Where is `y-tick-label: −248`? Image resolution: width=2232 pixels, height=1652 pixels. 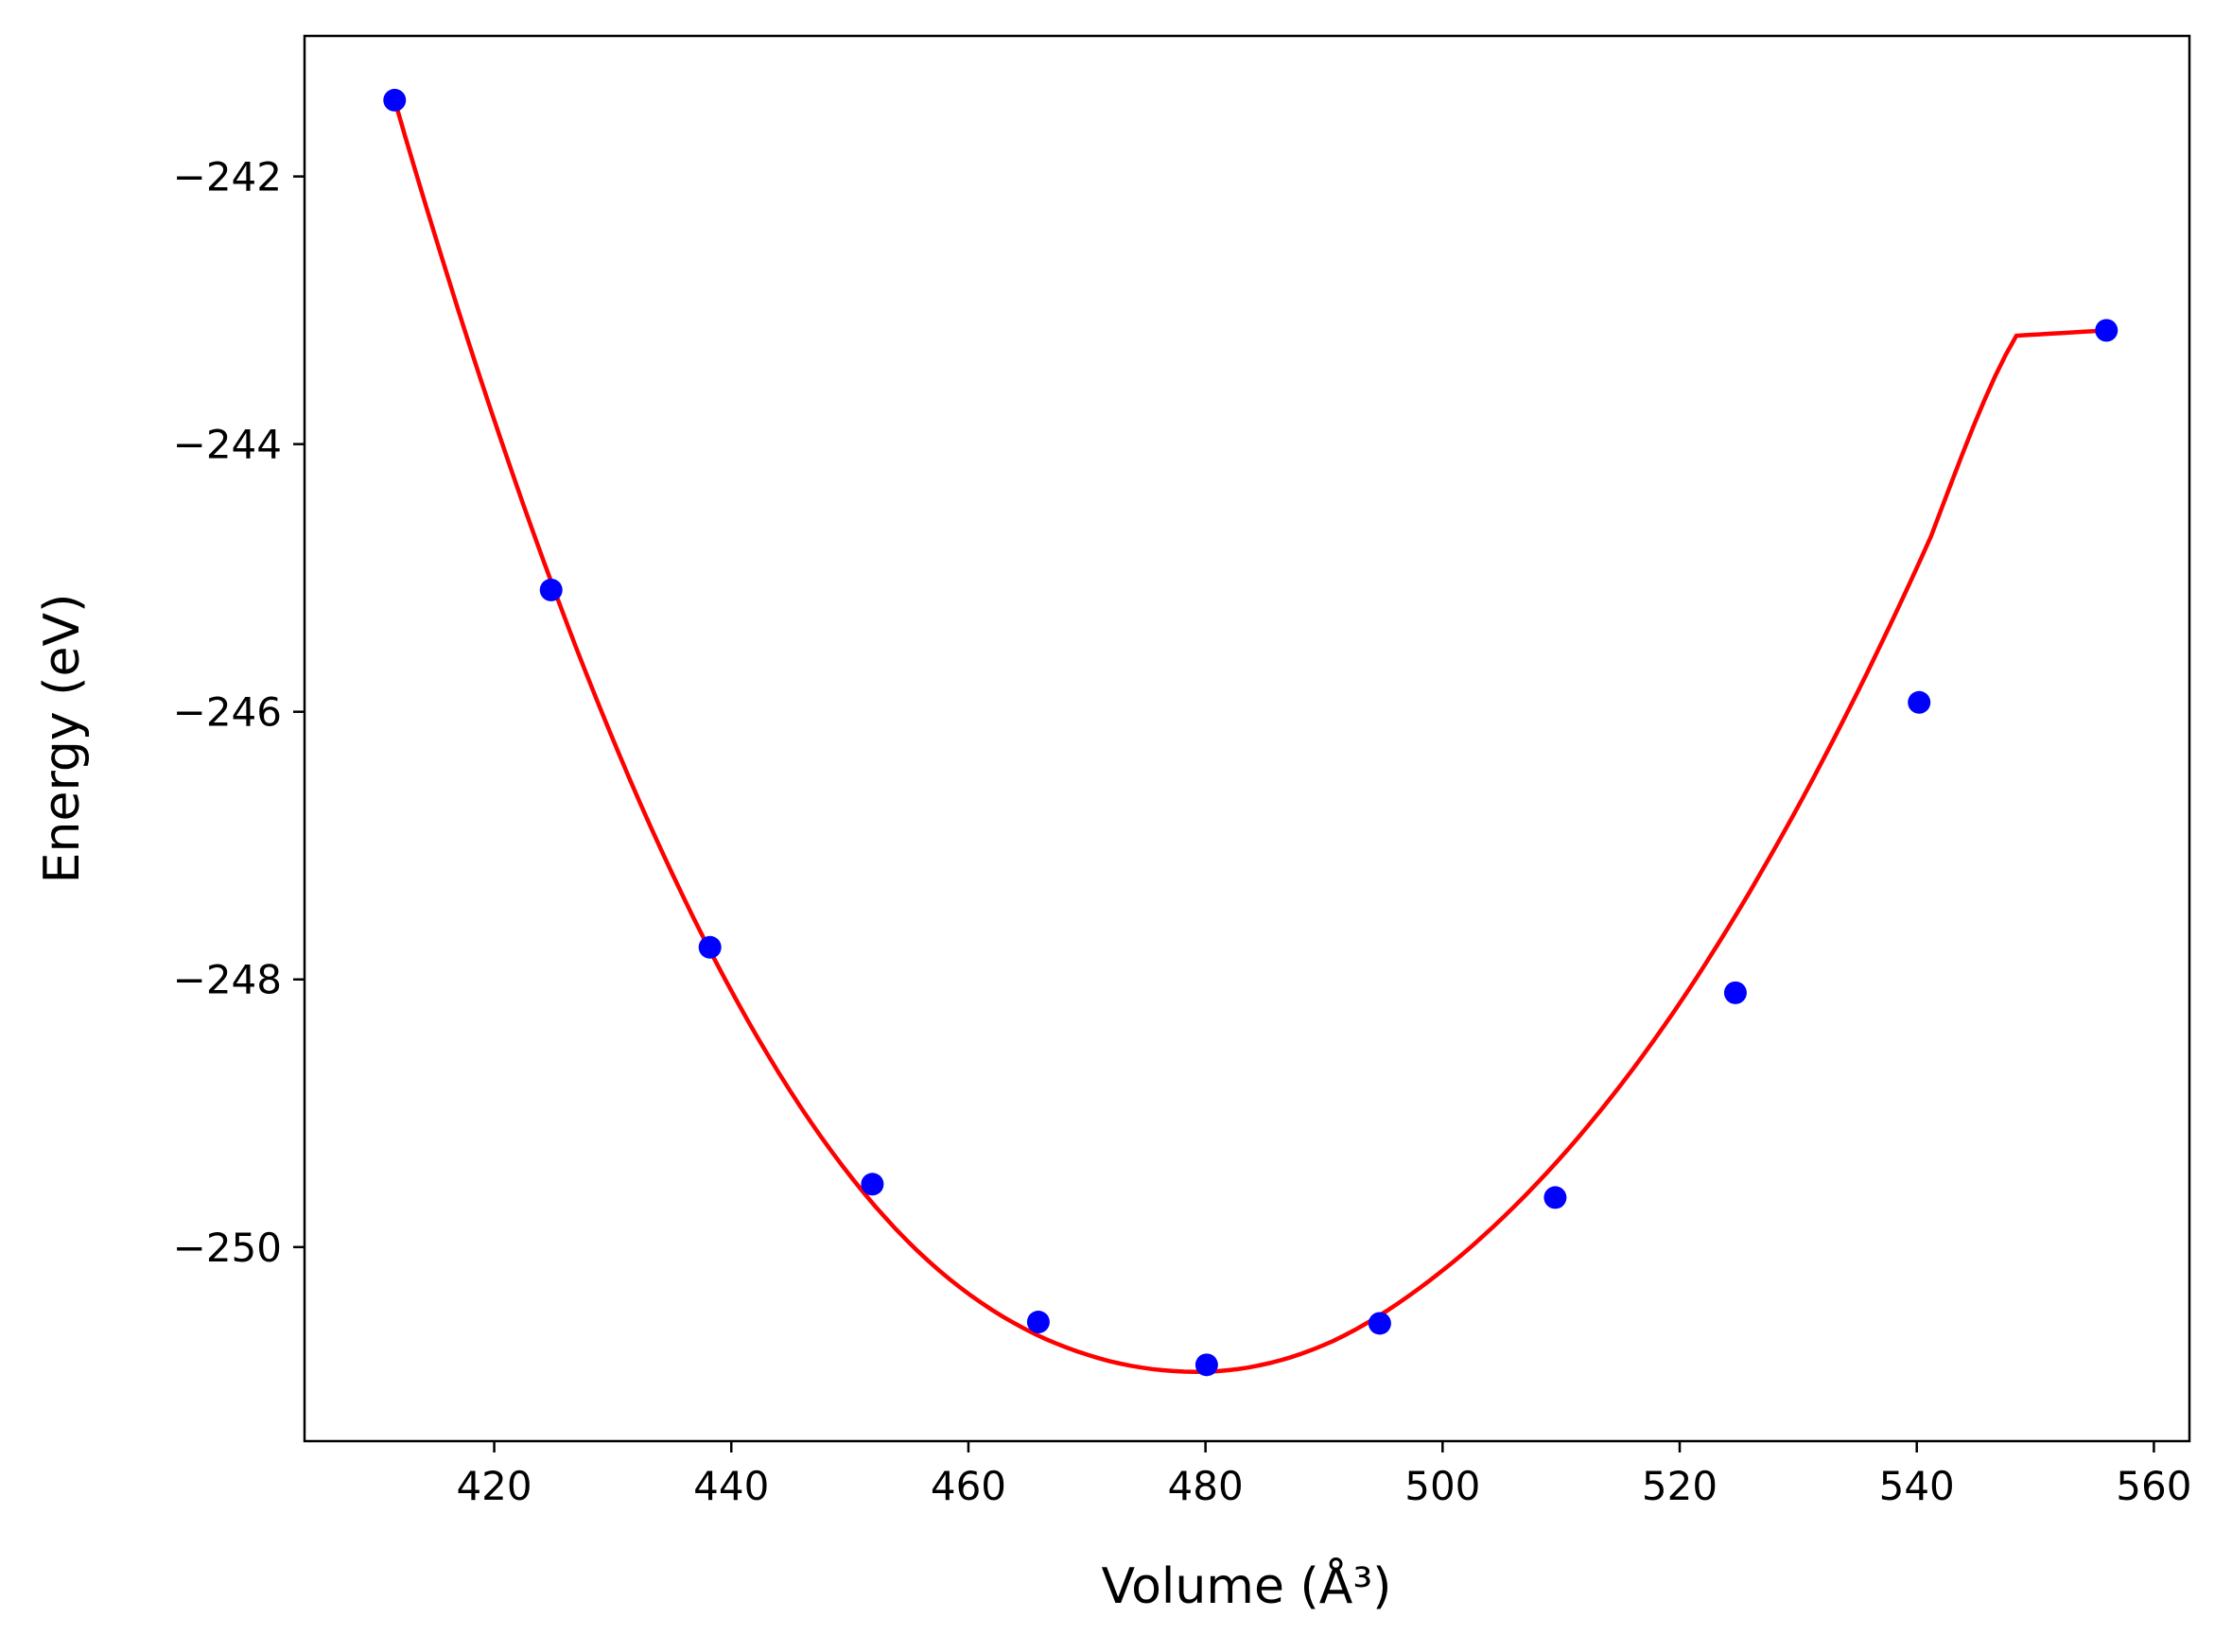
y-tick-label: −248 is located at coordinates (228, 980).